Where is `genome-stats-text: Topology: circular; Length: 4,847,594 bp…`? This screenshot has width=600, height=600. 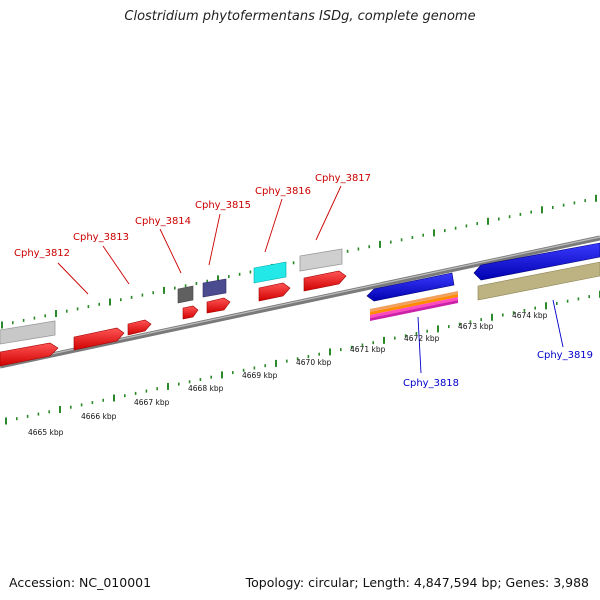
genome-stats-text: Topology: circular; Length: 4,847,594 bp… is located at coordinates (417, 582).